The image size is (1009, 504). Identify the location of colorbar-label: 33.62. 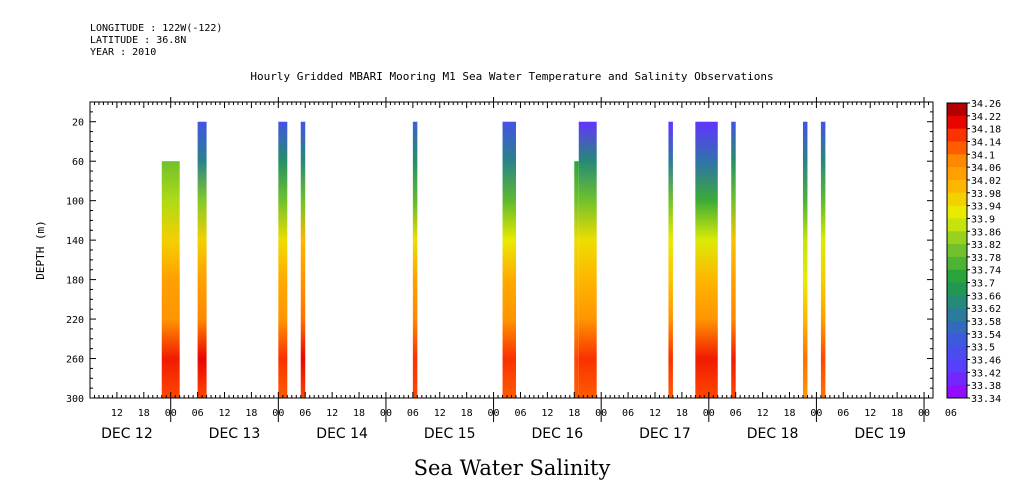
(986, 309).